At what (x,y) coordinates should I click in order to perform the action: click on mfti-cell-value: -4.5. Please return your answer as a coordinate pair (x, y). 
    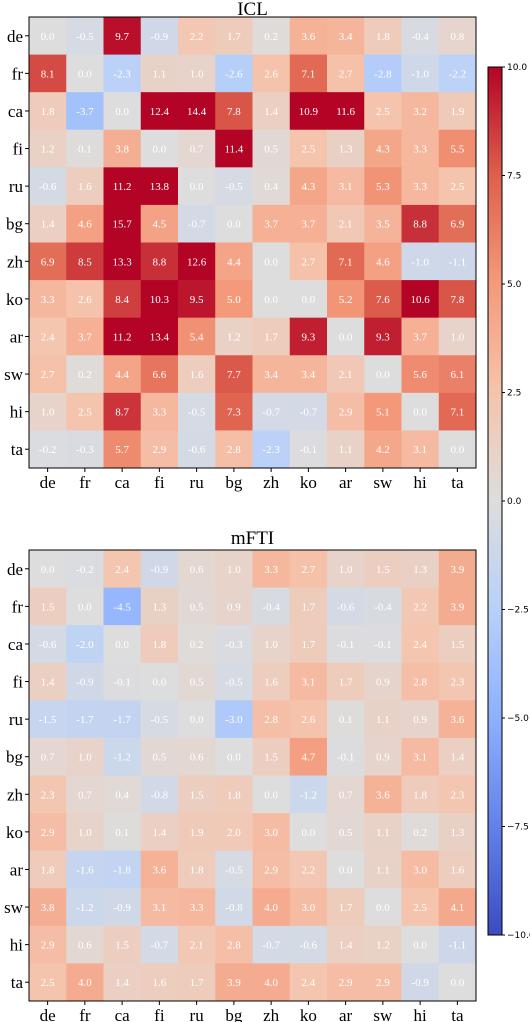
    Looking at the image, I should click on (122, 607).